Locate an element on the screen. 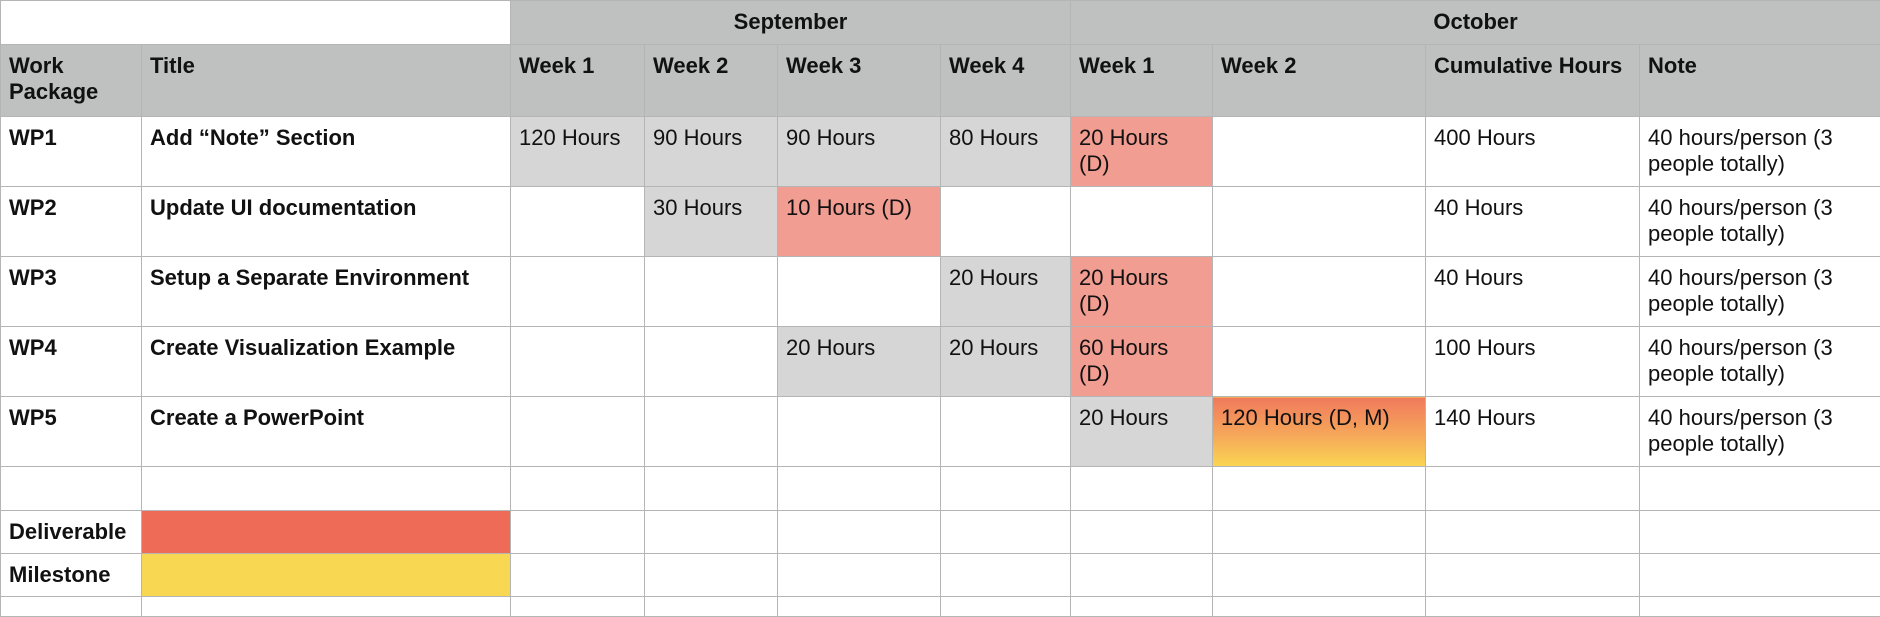 This screenshot has height=617, width=1880. cumulative-cell: 100 Hours is located at coordinates (1533, 362).